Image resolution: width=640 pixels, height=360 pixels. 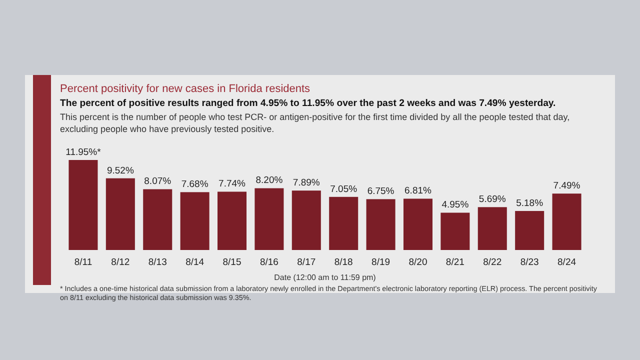 I want to click on chart-subtitle: The percent of positive results ranged from 4.95% to 11.95% over the past 2 weeks and was 7.49% yesterday., so click(x=308, y=103).